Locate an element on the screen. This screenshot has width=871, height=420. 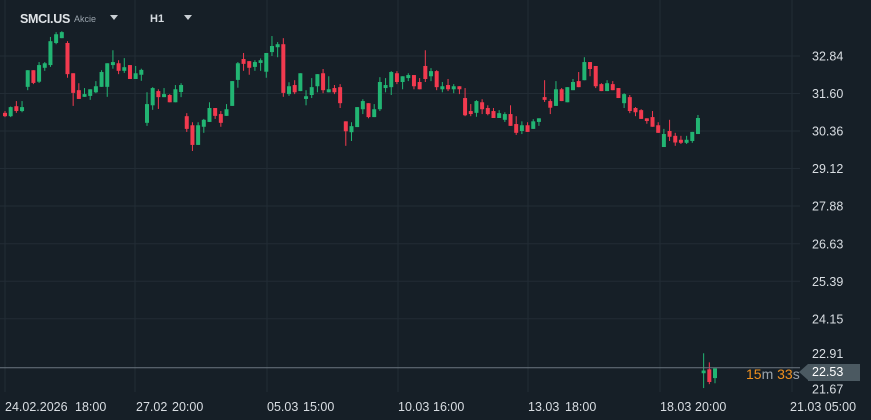
time-tick-label: 16:00 is located at coordinates (448, 407).